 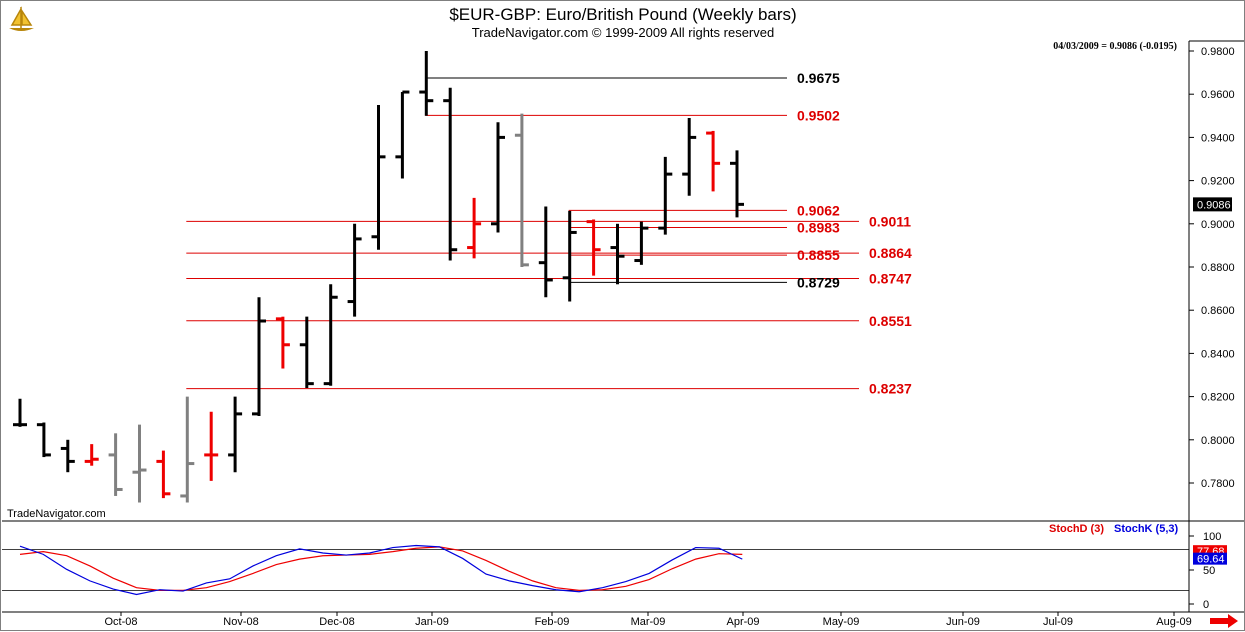 I want to click on date-tick-label: Nov-08, so click(x=240, y=622).